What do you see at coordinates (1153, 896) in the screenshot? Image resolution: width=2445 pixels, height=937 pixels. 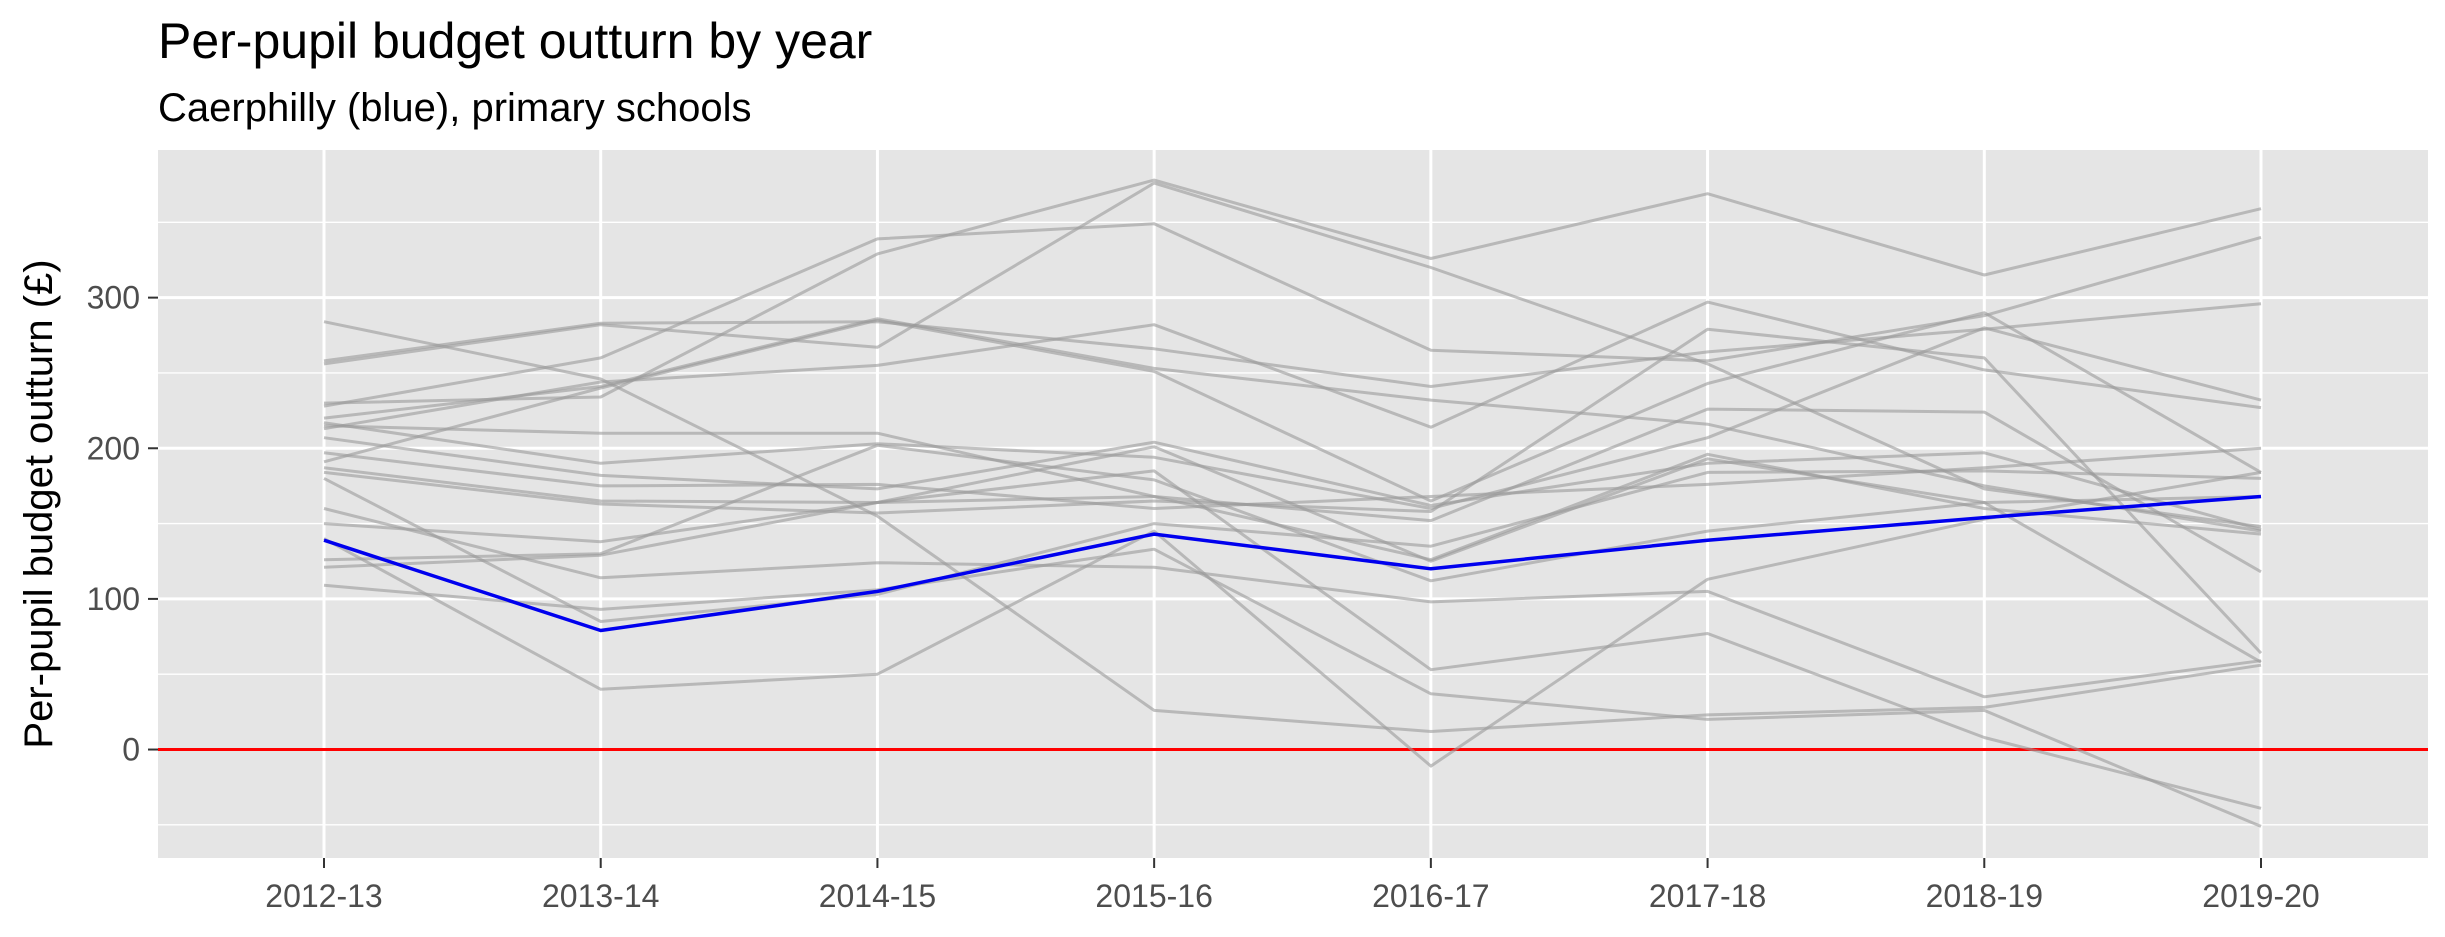 I see `x-tick-label: 2015-16` at bounding box center [1153, 896].